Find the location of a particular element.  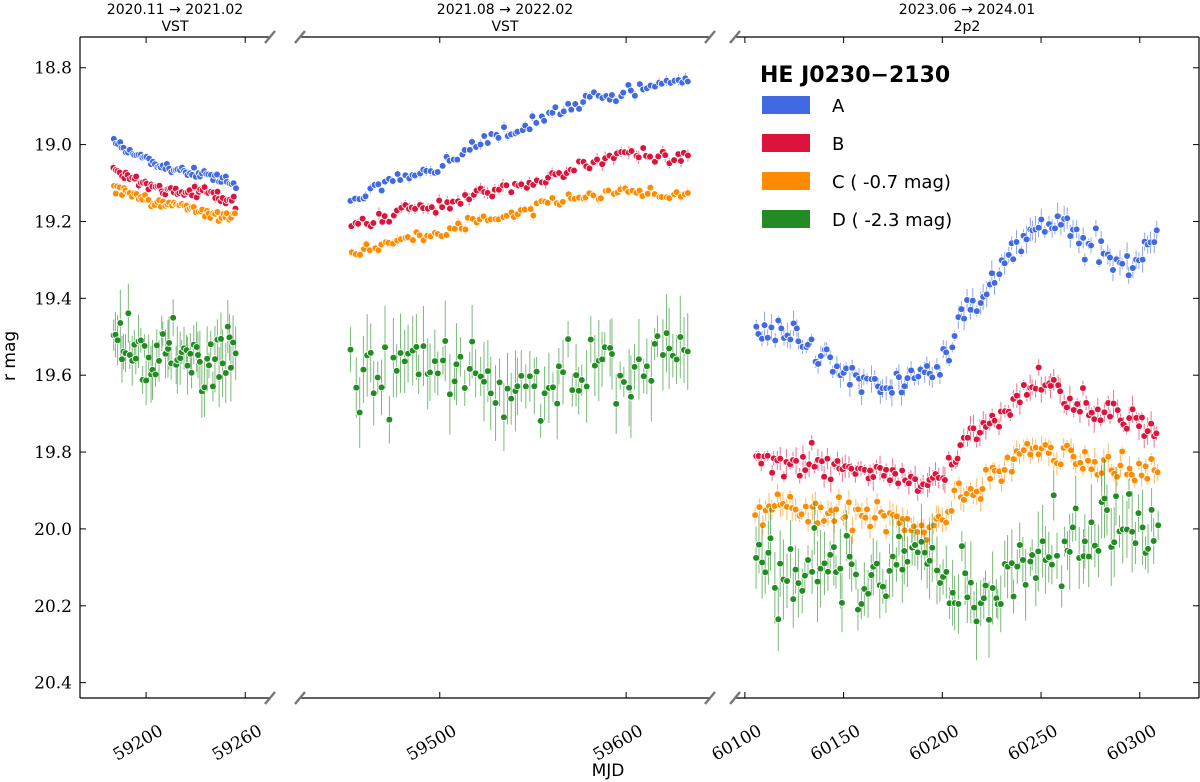

x-tick-label: 60100 is located at coordinates (737, 743).